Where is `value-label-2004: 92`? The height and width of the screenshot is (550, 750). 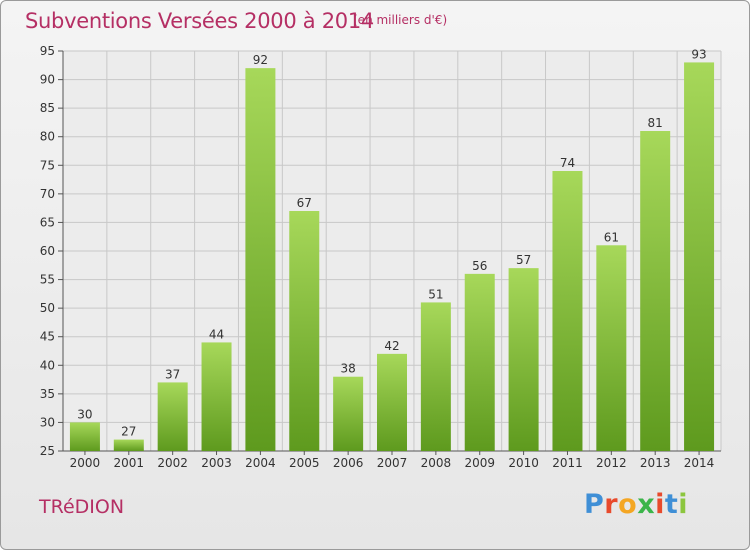 value-label-2004: 92 is located at coordinates (260, 60).